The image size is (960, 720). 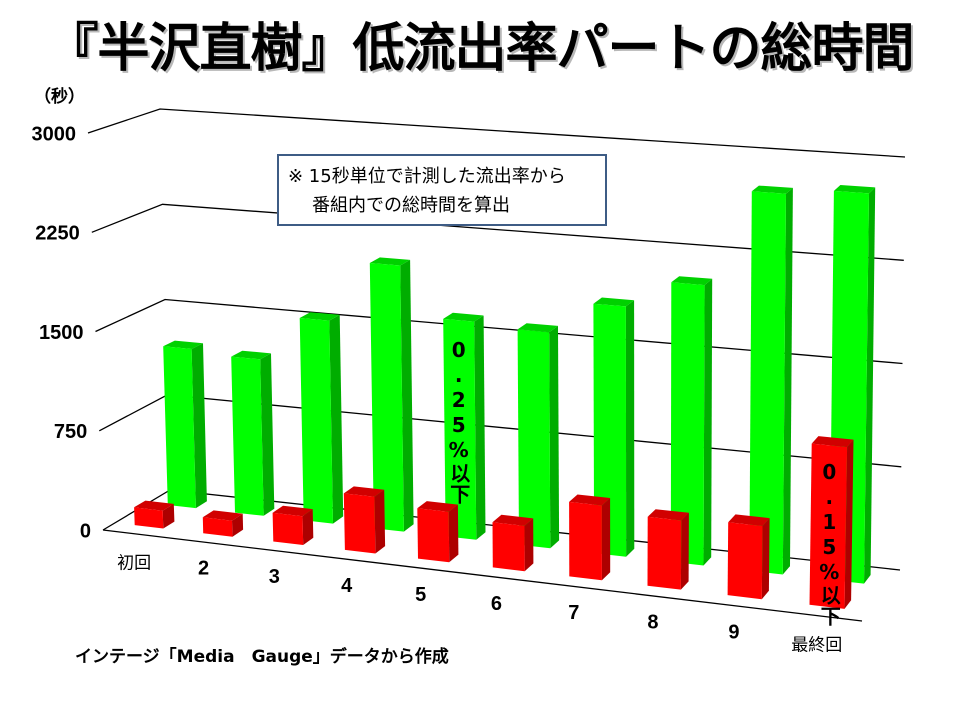 What do you see at coordinates (496, 604) in the screenshot?
I see `x-tick-label-6: 6` at bounding box center [496, 604].